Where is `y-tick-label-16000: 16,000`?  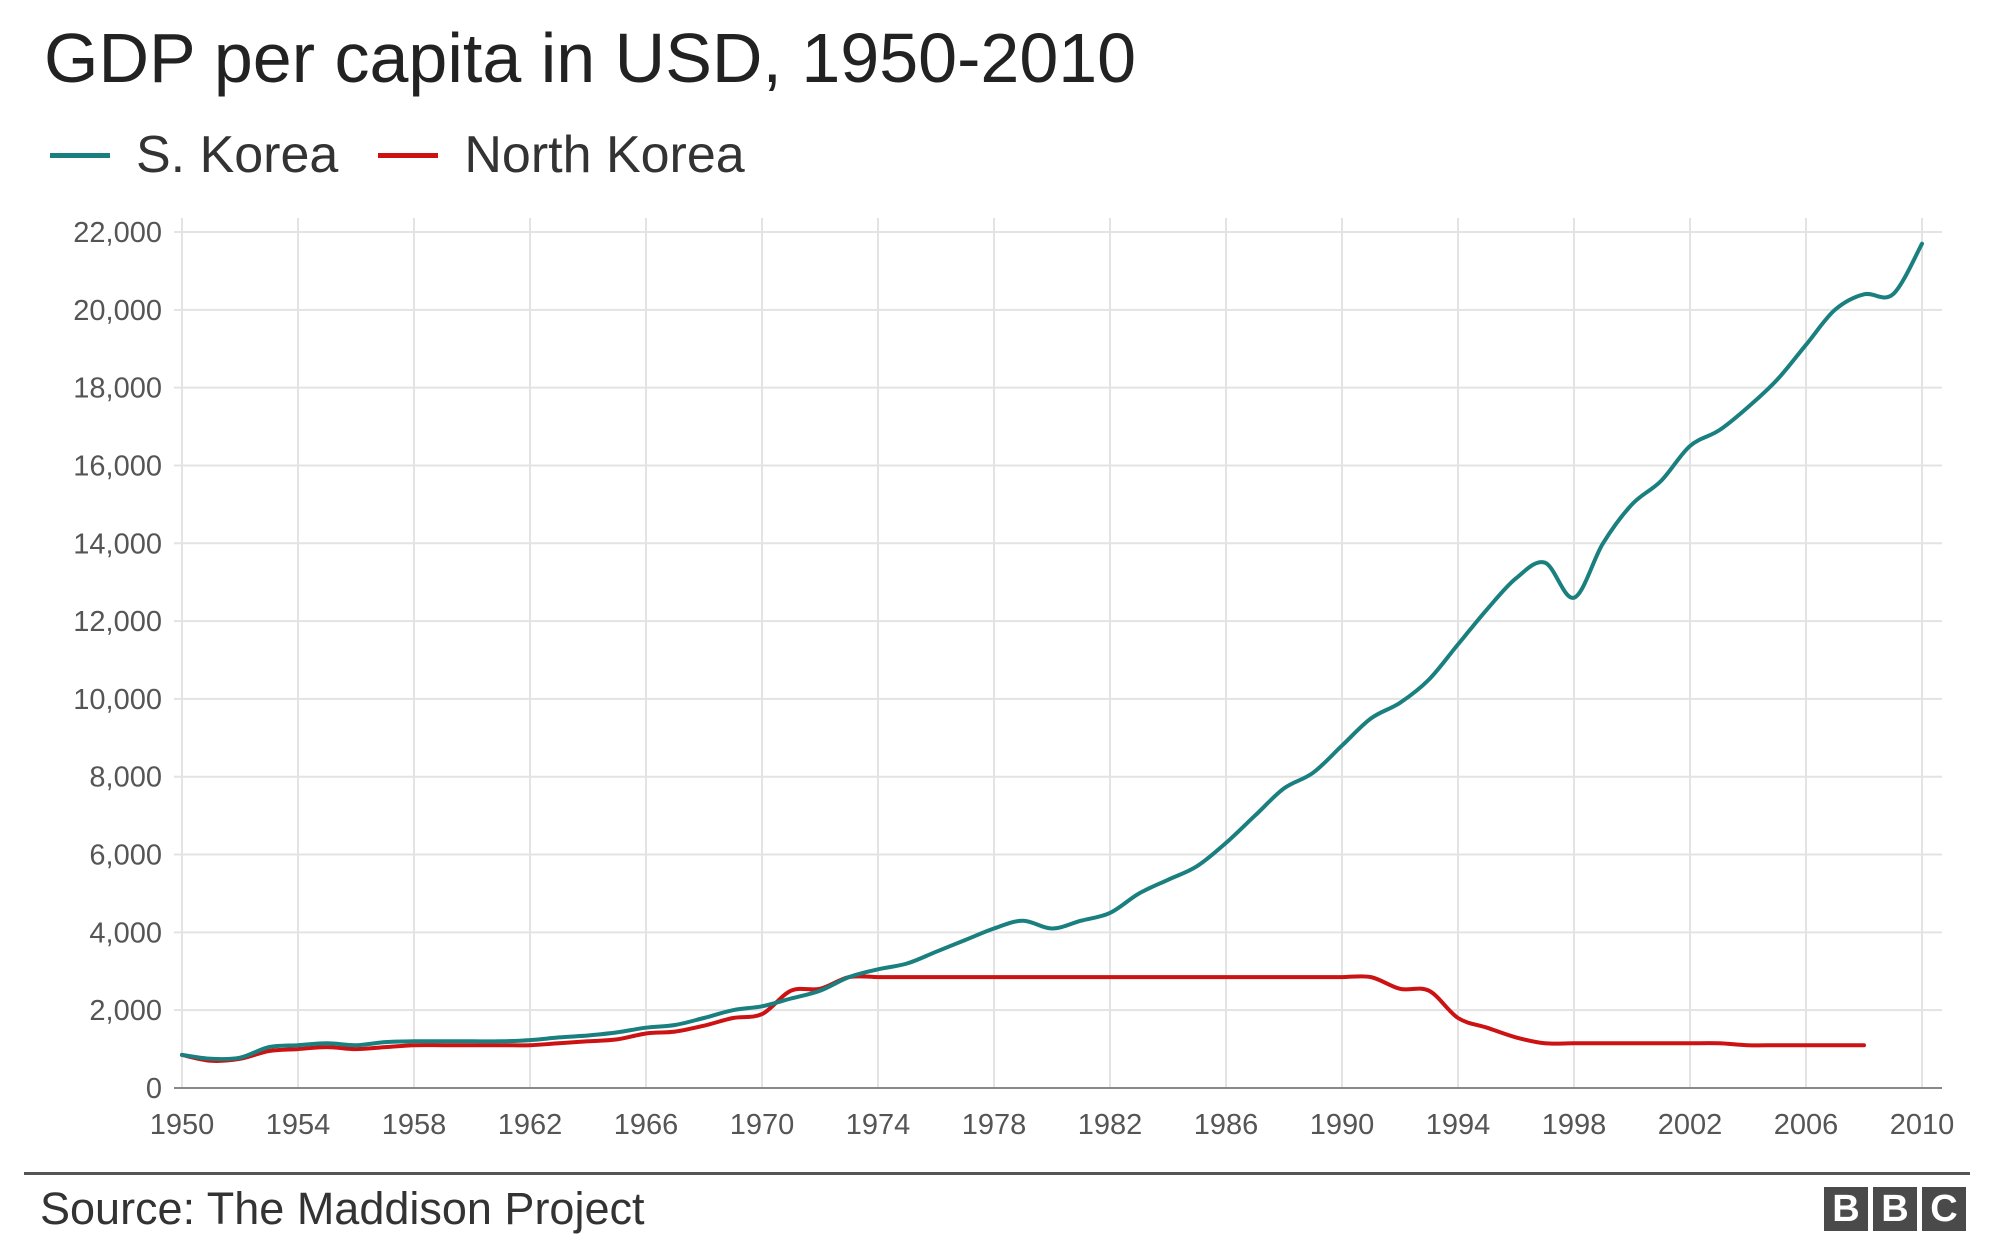 y-tick-label-16000: 16,000 is located at coordinates (117, 466).